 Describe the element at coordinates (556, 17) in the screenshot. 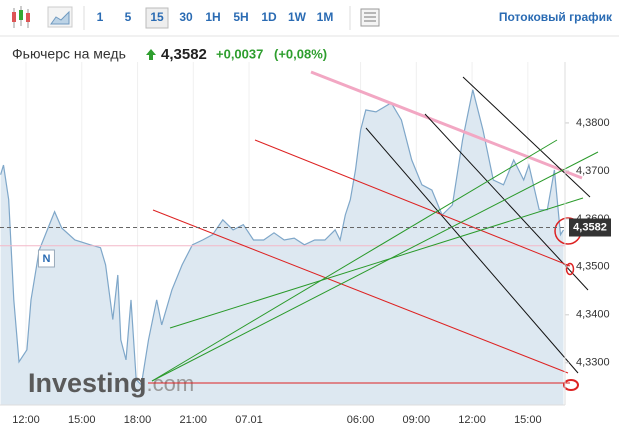

I see `streaming-chart-link: Потоковый график` at that location.